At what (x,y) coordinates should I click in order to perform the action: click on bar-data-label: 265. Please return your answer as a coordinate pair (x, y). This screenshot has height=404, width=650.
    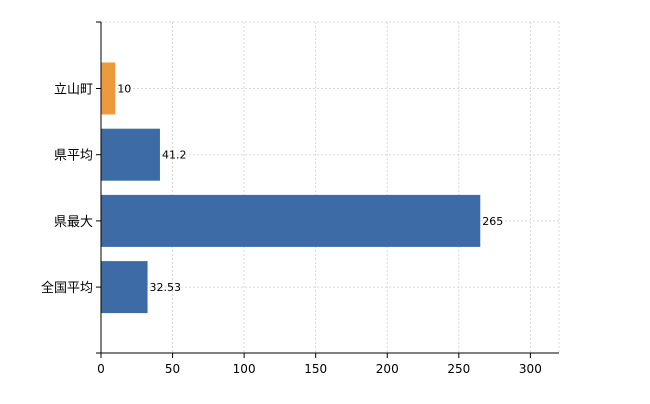
    Looking at the image, I should click on (492, 221).